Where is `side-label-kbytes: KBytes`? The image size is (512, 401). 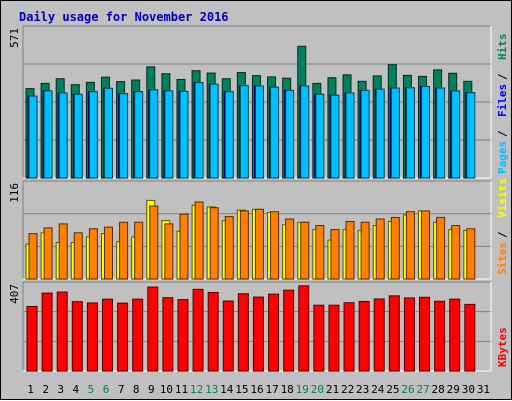 side-label-kbytes: KBytes is located at coordinates (502, 347).